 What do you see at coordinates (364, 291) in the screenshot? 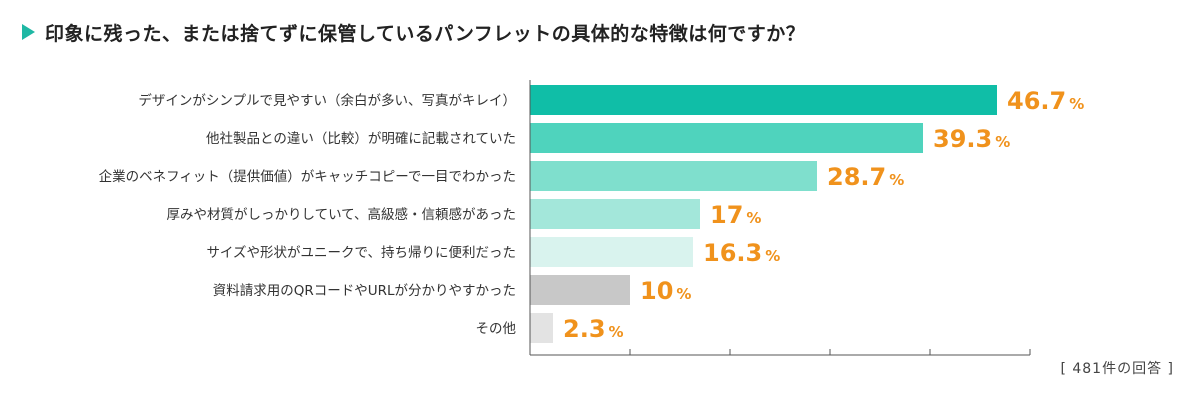
I see `category-label: 資料請求用のQRコードやURLが分かりやすかった` at bounding box center [364, 291].